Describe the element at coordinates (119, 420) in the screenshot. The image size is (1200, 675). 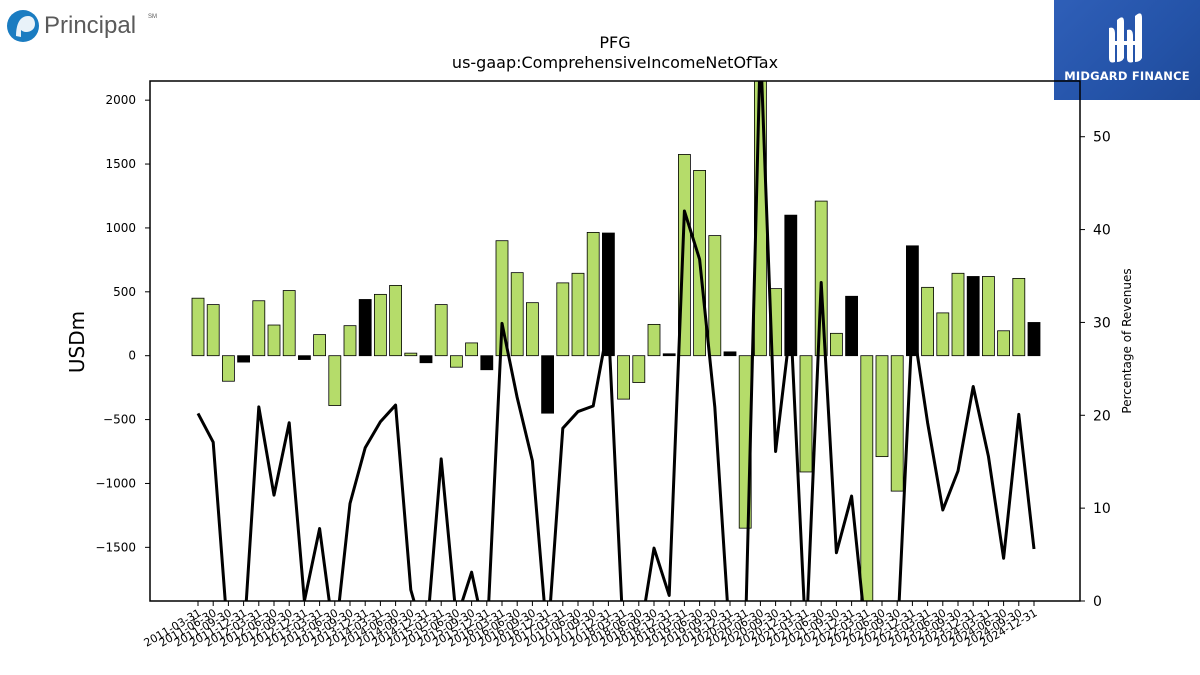
I see `y-tick-label: −500` at that location.